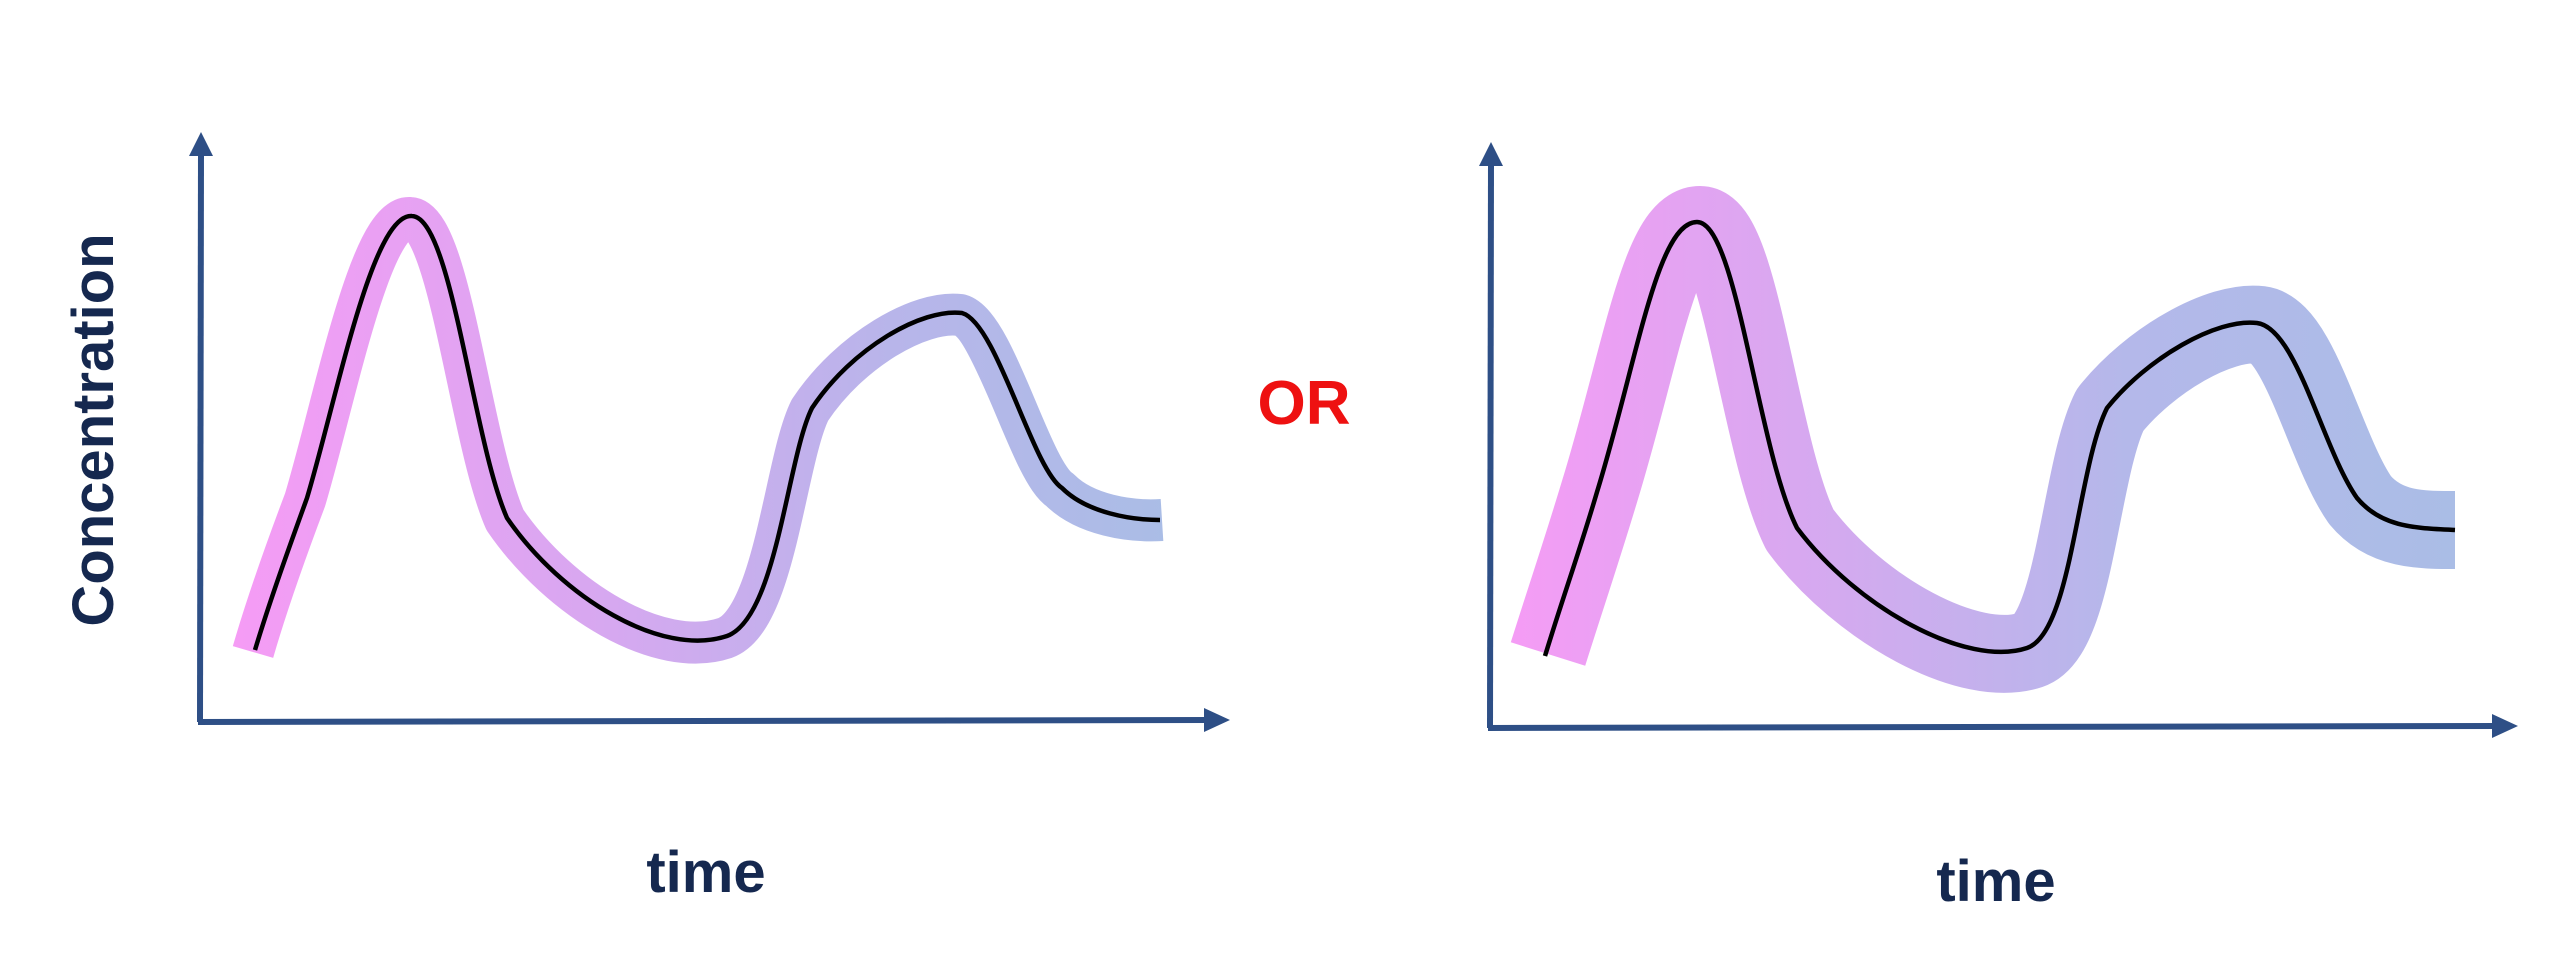 This screenshot has width=2561, height=966. I want to click on left-y-axis, so click(201, 427).